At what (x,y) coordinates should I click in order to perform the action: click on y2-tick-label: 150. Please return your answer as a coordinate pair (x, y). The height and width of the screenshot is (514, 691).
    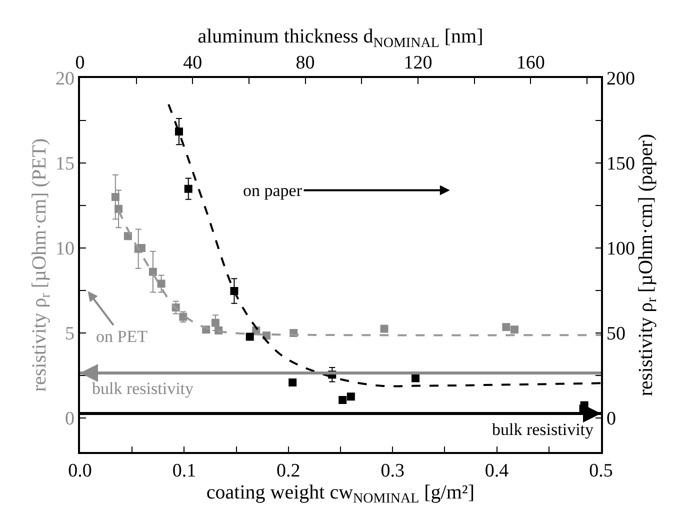
    Looking at the image, I should click on (621, 164).